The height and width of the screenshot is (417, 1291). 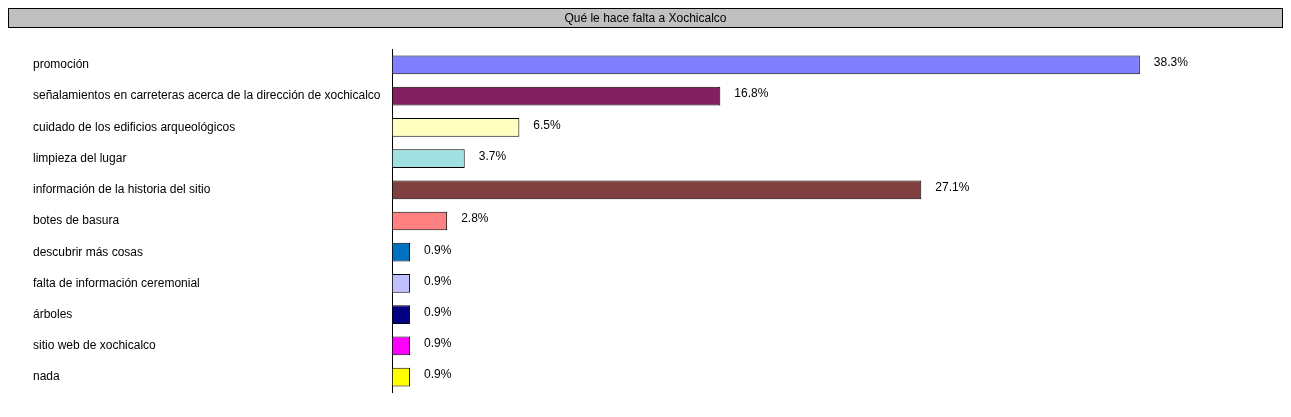 I want to click on data-label: 16.8%, so click(x=751, y=93).